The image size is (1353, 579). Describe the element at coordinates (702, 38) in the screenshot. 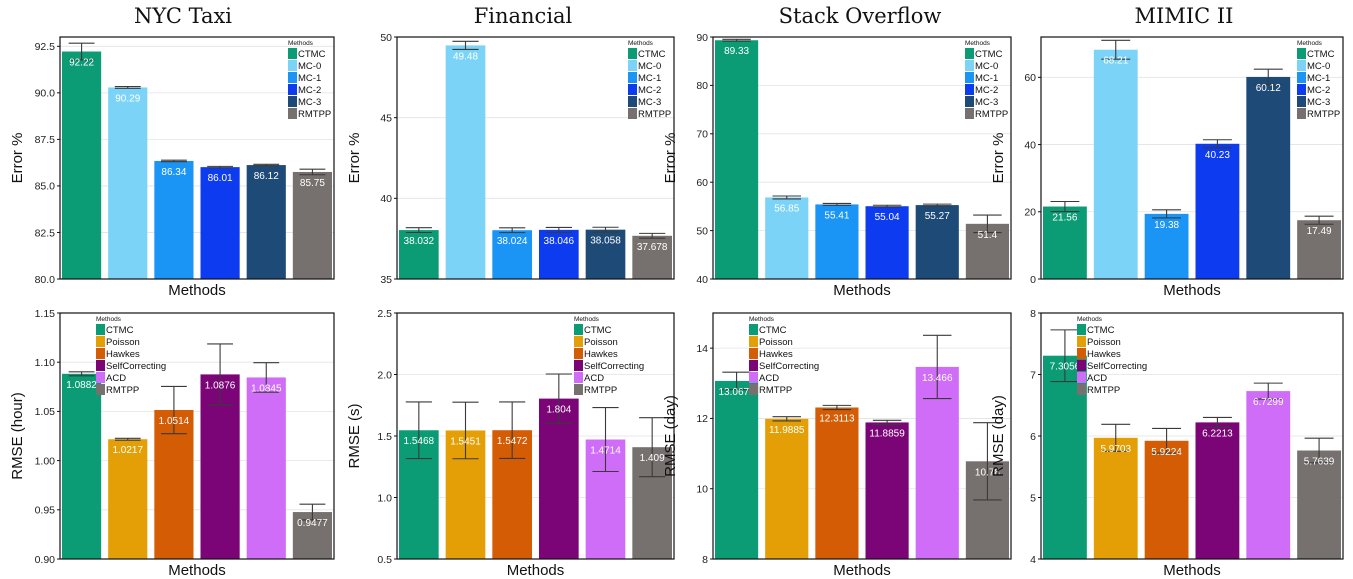

I see `y-tick-label: 90` at that location.